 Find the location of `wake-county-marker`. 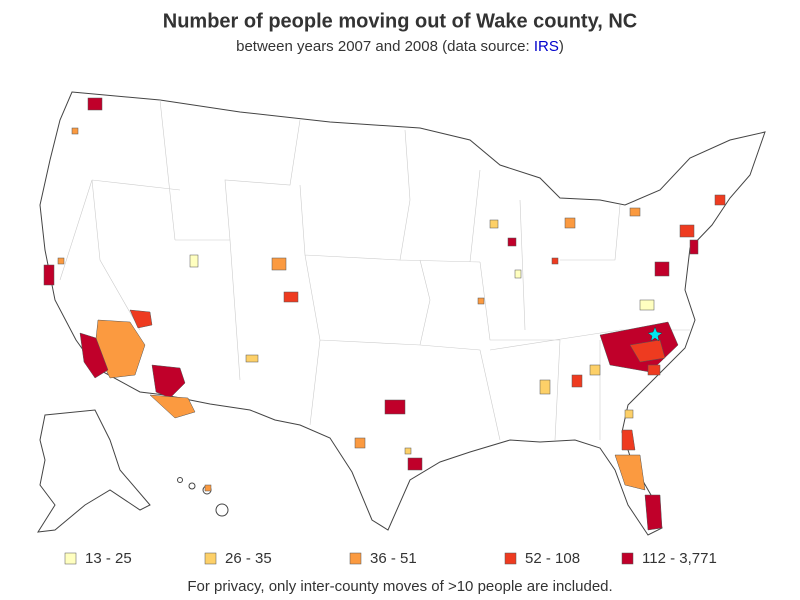

wake-county-marker is located at coordinates (655, 334).